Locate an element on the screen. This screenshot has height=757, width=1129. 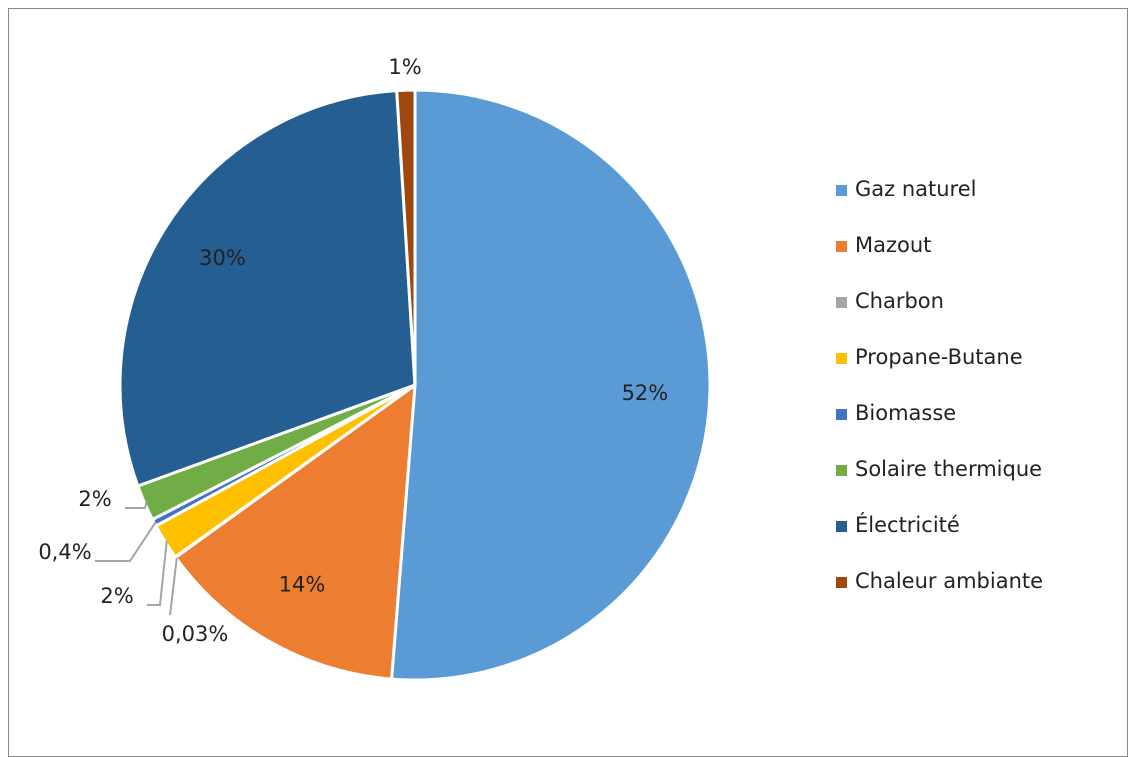
legend-label: Solaire thermique is located at coordinates (948, 469).